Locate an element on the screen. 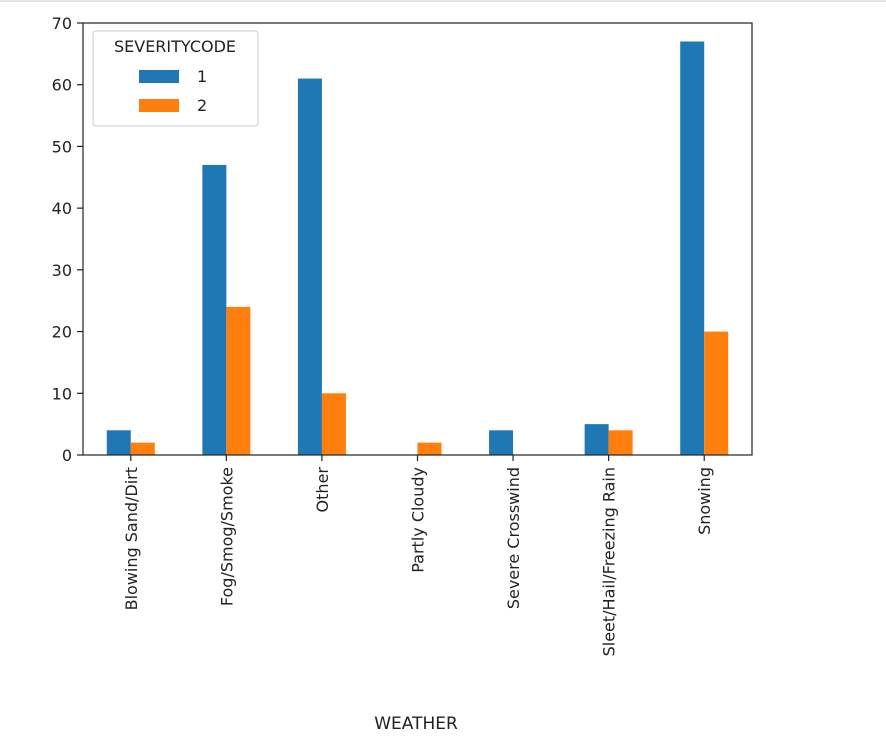  y-axis: 0 10 20 30 40 50 60 70 is located at coordinates (67, 239).